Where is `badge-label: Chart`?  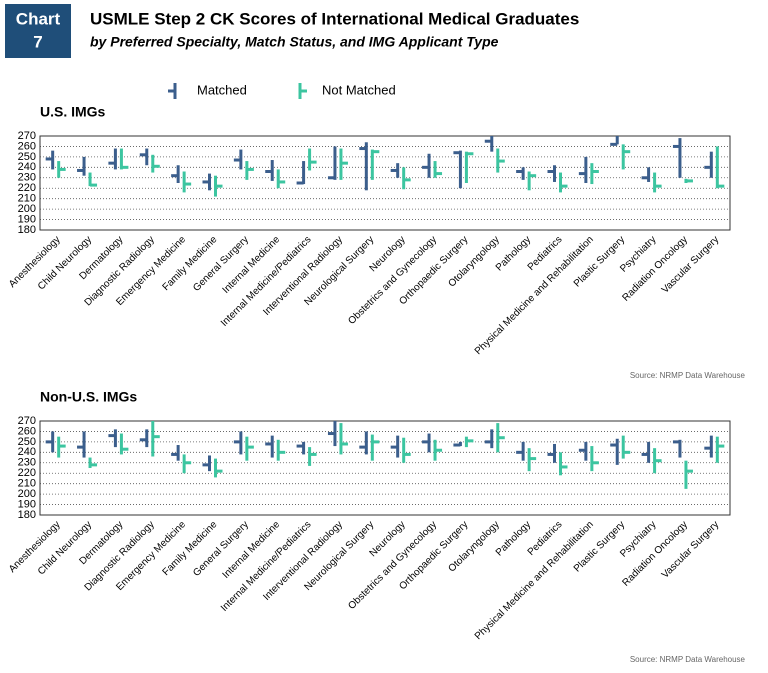
badge-label: Chart is located at coordinates (38, 18).